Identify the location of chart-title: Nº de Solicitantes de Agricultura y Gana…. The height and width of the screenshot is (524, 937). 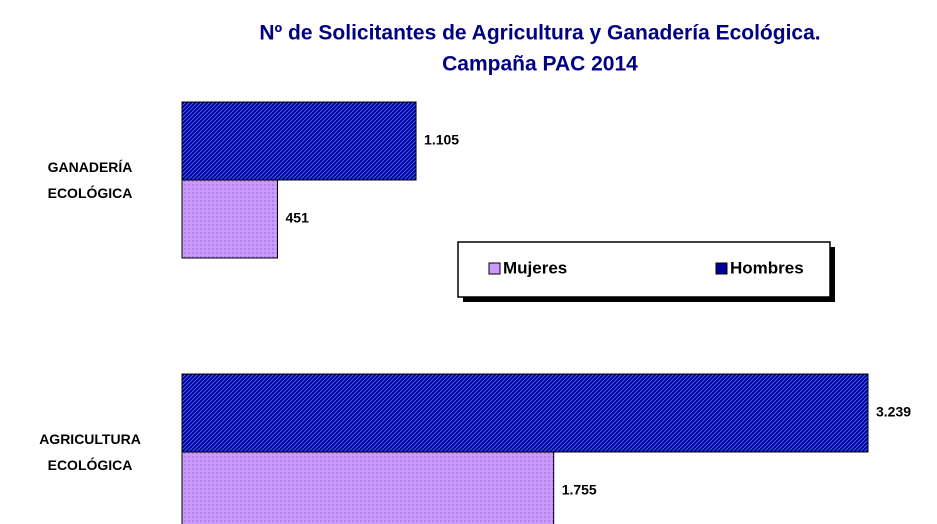
(539, 33).